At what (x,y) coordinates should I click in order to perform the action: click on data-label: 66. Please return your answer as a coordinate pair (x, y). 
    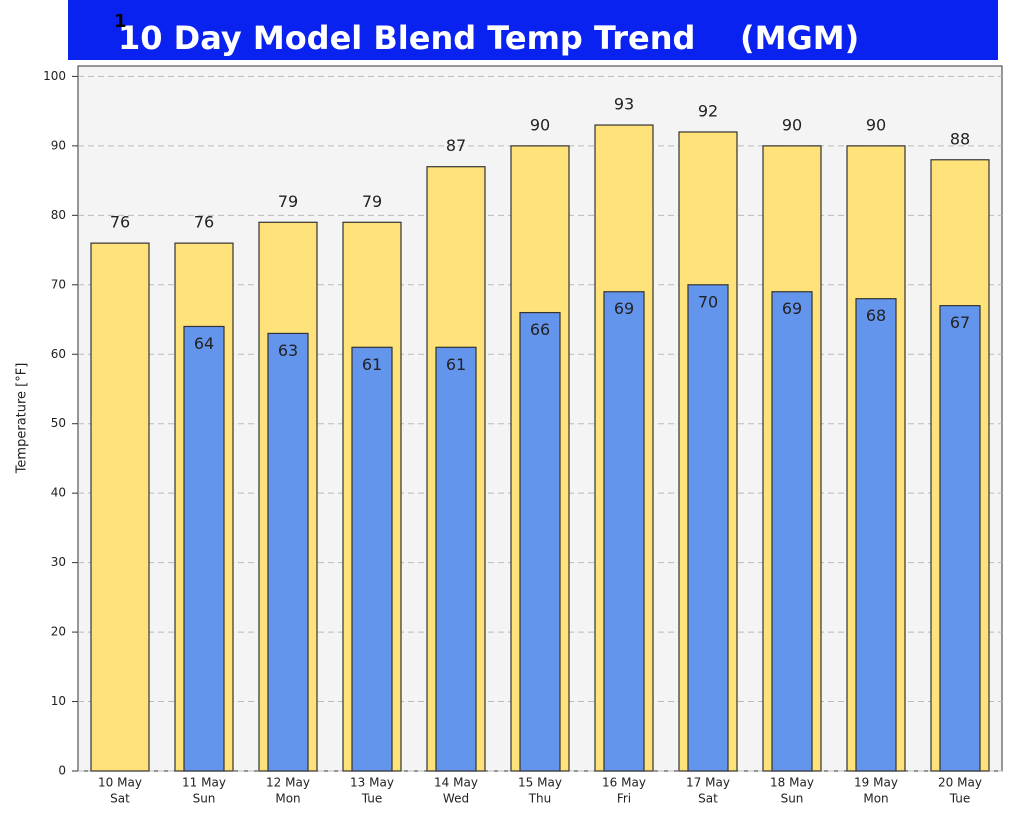
    Looking at the image, I should click on (540, 329).